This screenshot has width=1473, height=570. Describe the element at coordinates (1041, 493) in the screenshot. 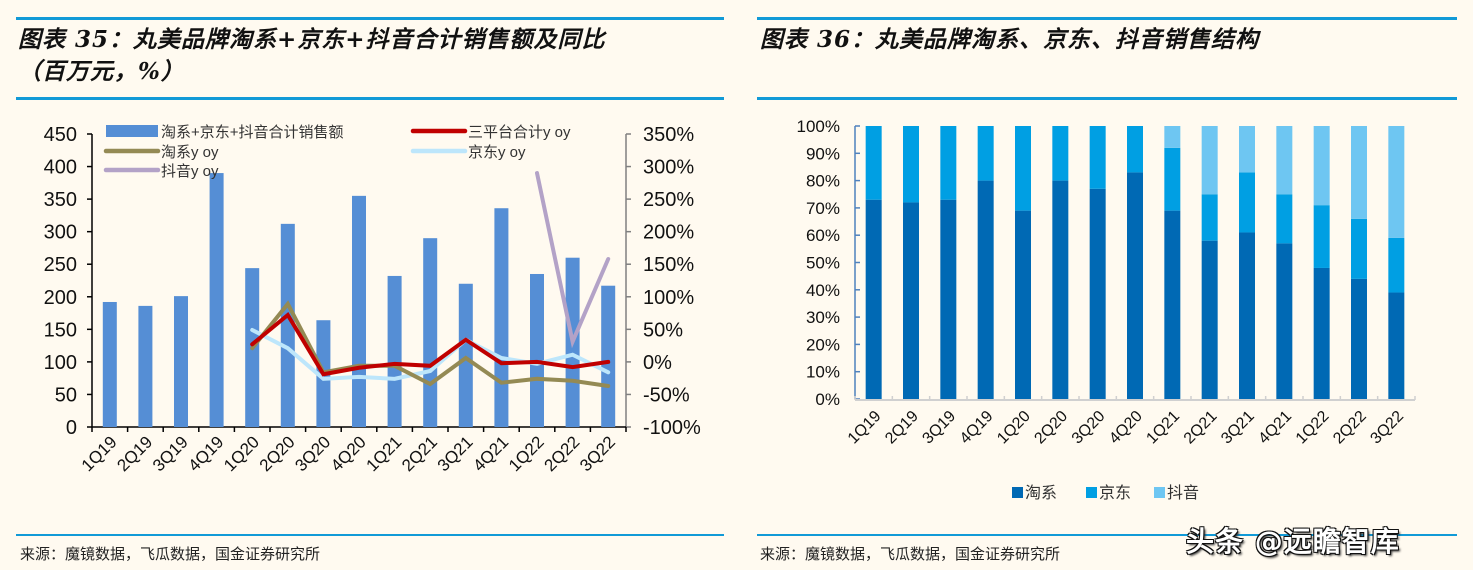

I see `legend-taoxi-label: 淘系` at that location.